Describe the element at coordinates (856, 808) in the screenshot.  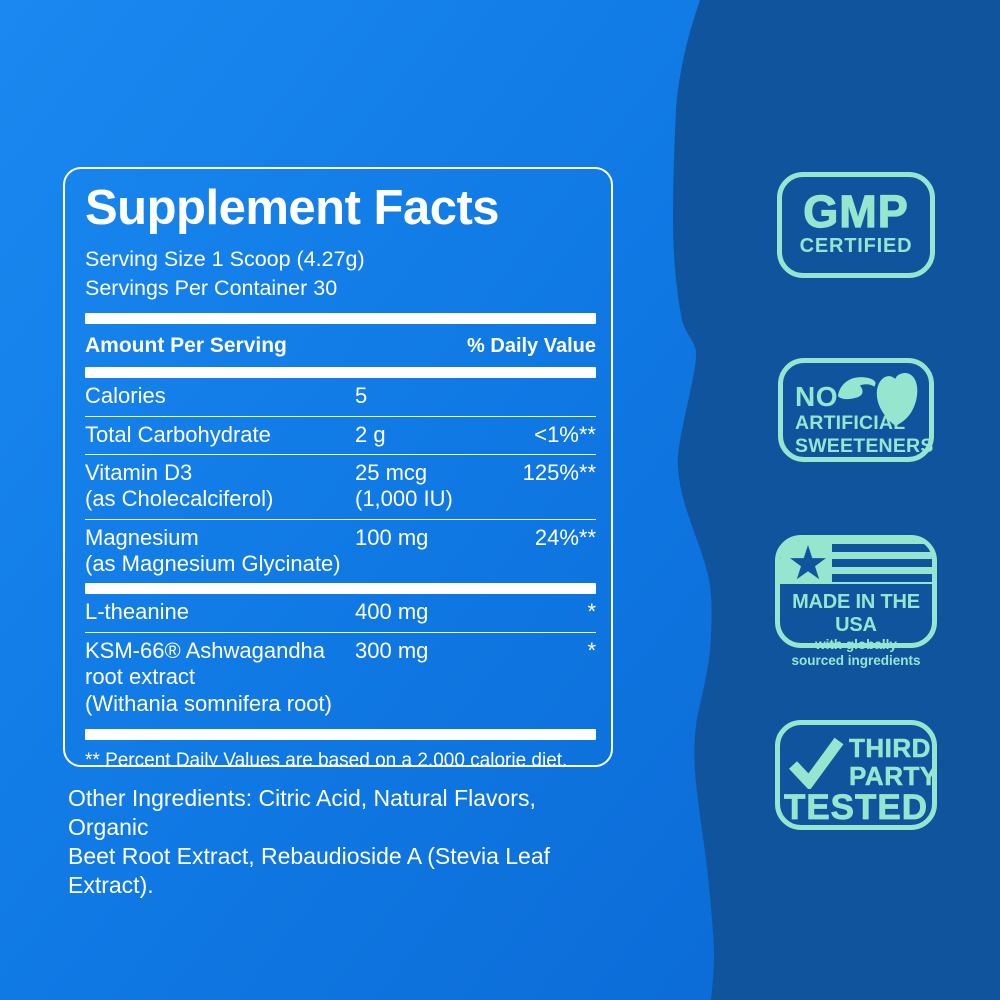
I see `tpt-word3: TESTED` at that location.